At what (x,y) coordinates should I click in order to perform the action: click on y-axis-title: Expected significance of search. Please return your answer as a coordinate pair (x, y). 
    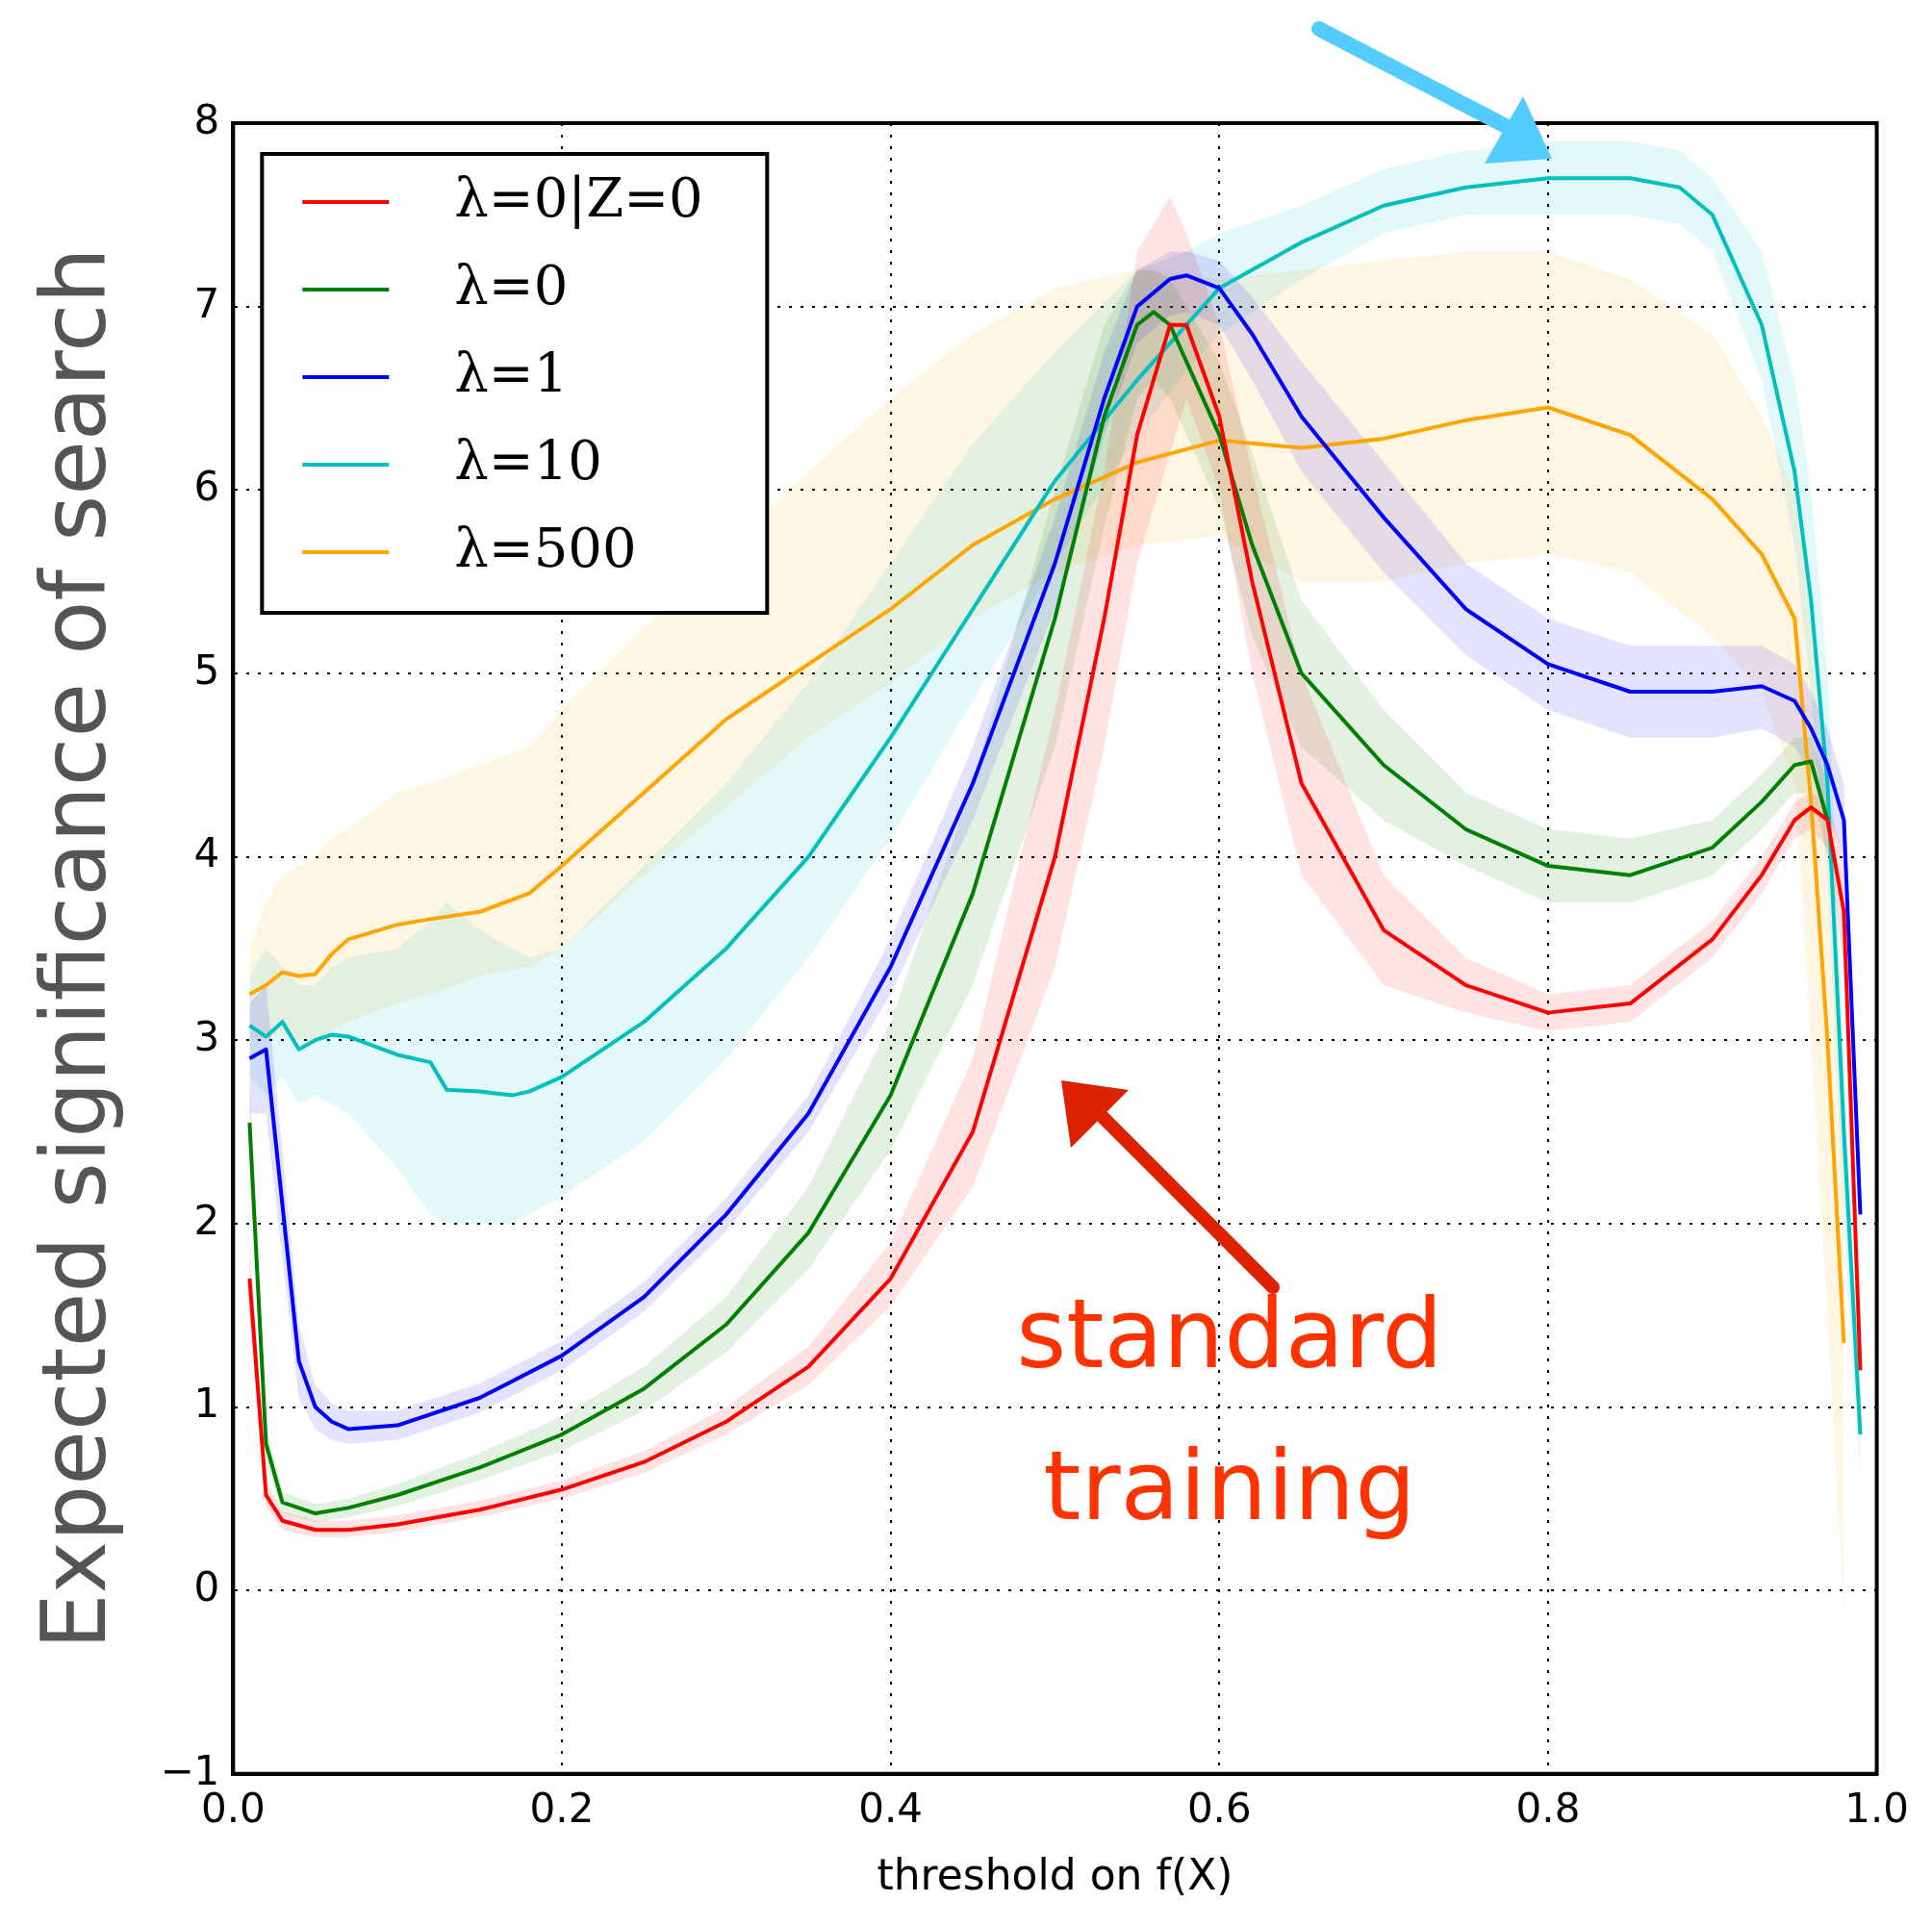
    Looking at the image, I should click on (75, 948).